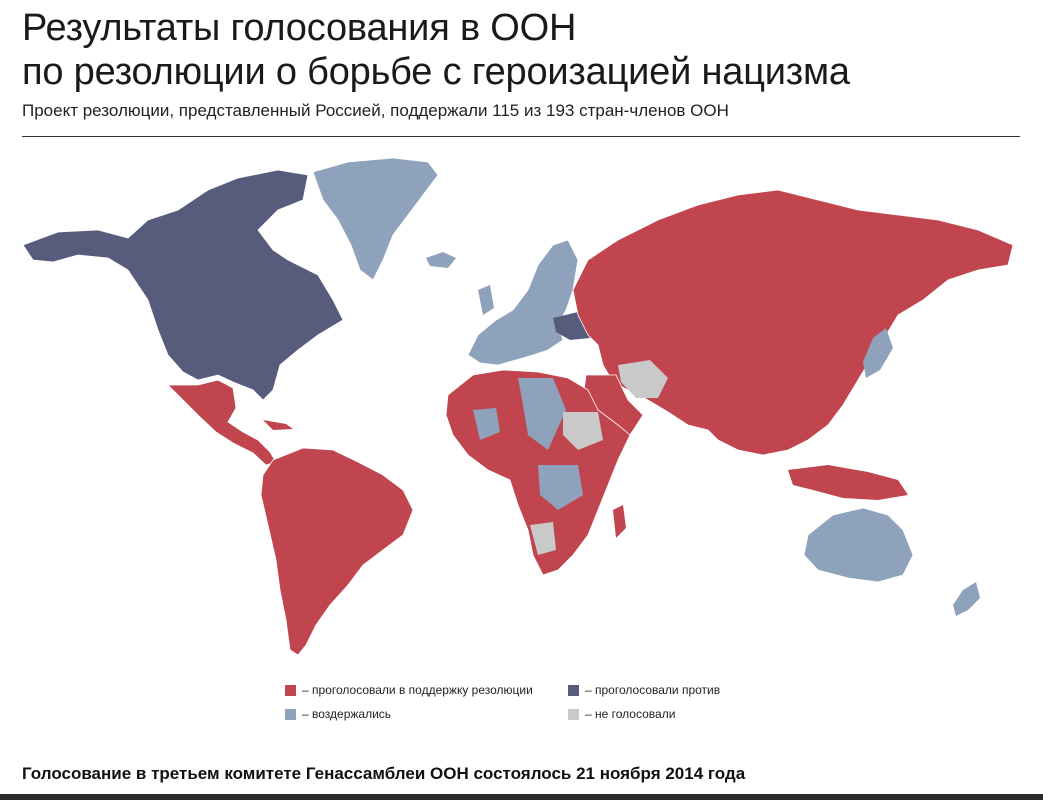  I want to click on region-caribbean, so click(278, 425).